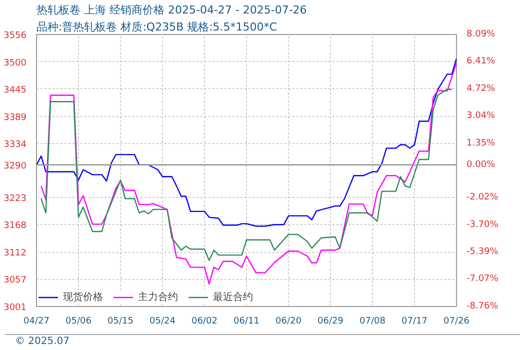 This screenshot has height=350, width=520. What do you see at coordinates (15, 166) in the screenshot?
I see `y-tick-label: 3290` at bounding box center [15, 166].